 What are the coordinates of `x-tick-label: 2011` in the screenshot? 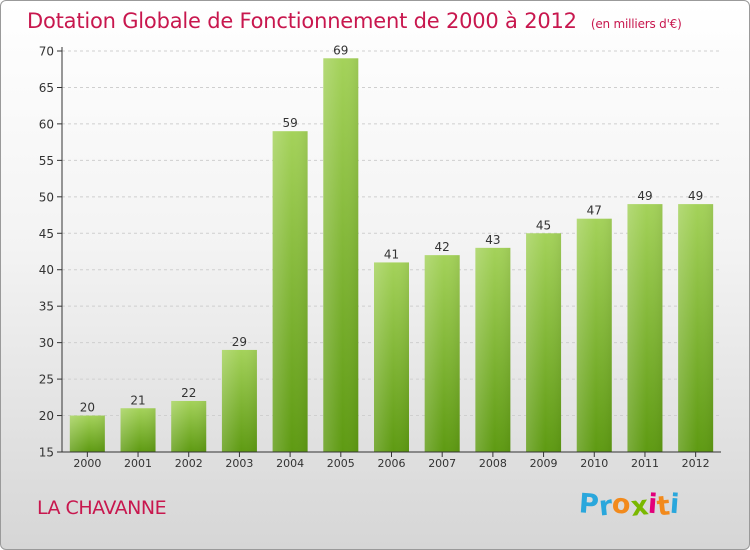 It's located at (645, 463).